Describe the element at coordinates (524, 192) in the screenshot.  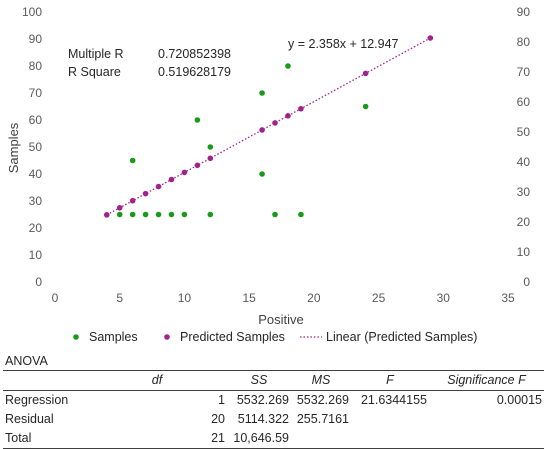
I see `y2-tick-label: 30` at that location.